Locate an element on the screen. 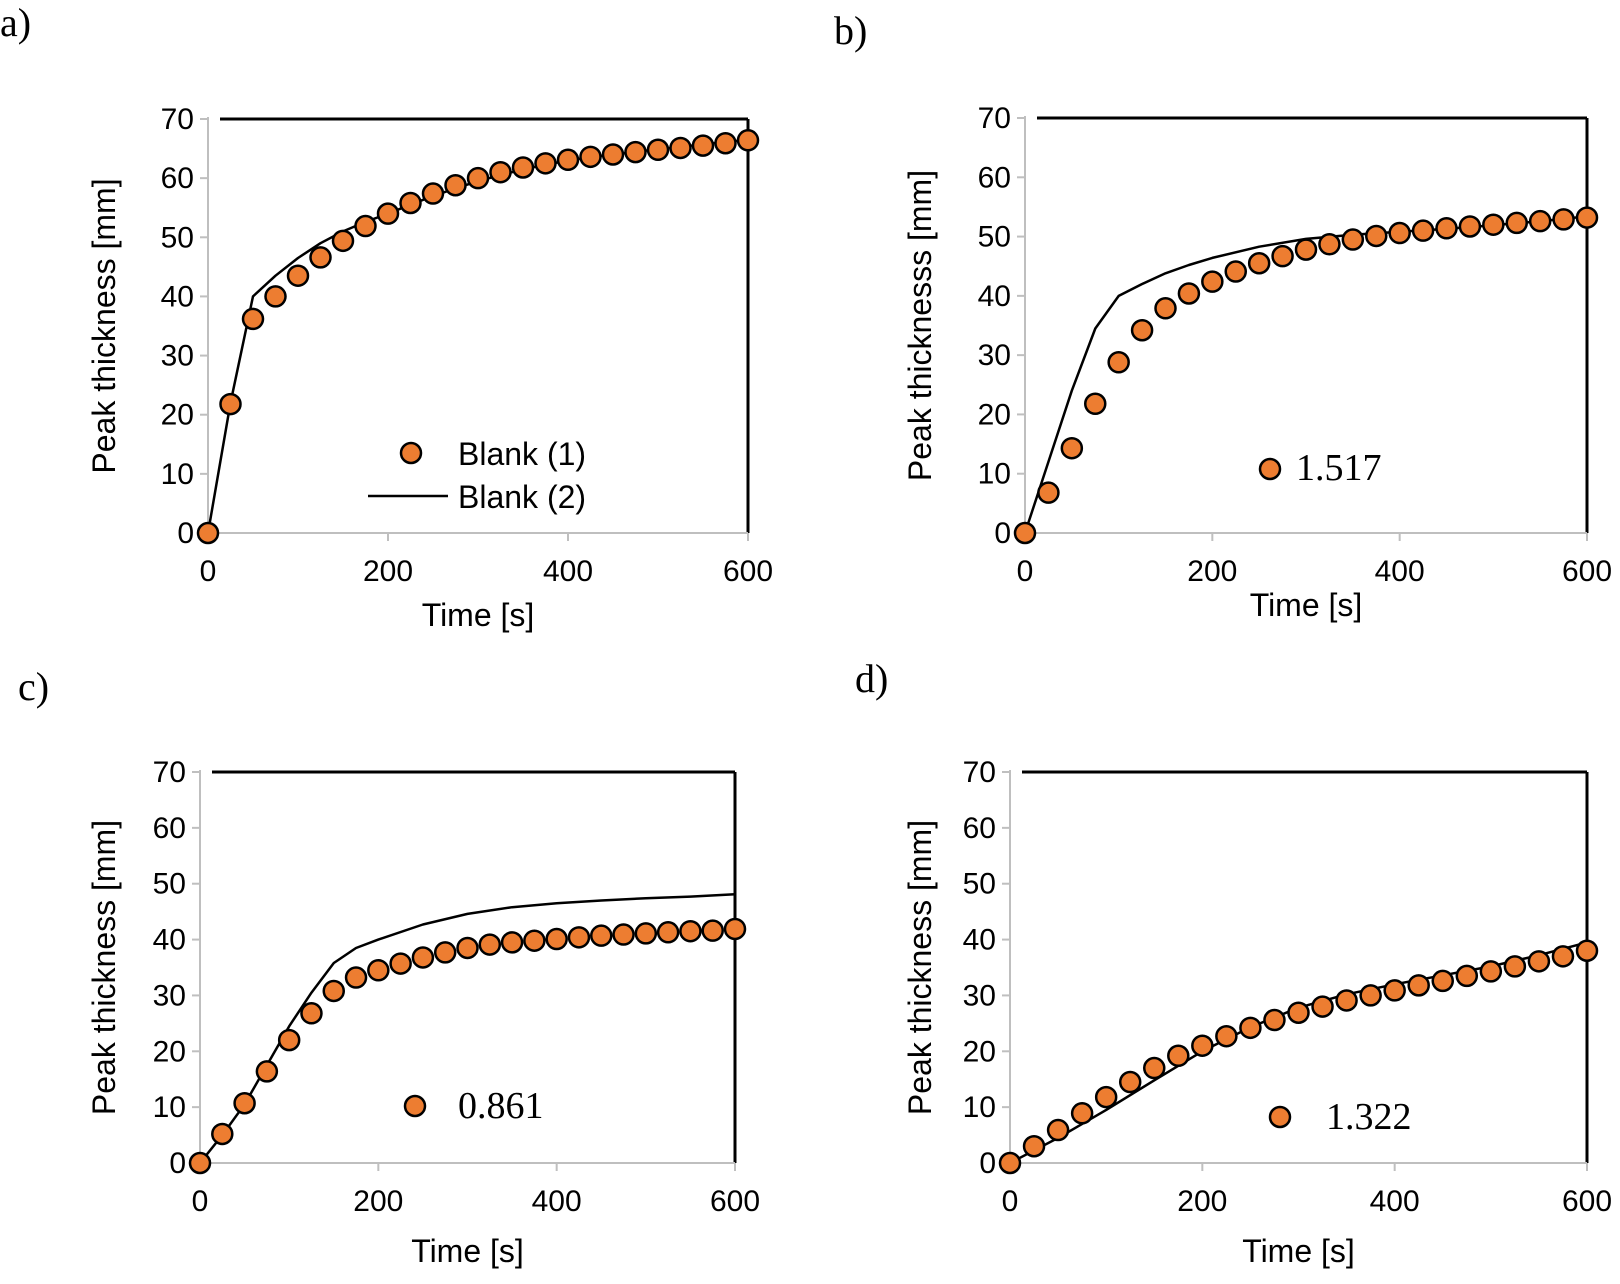  y-tick-label: 50 is located at coordinates (994, 237).